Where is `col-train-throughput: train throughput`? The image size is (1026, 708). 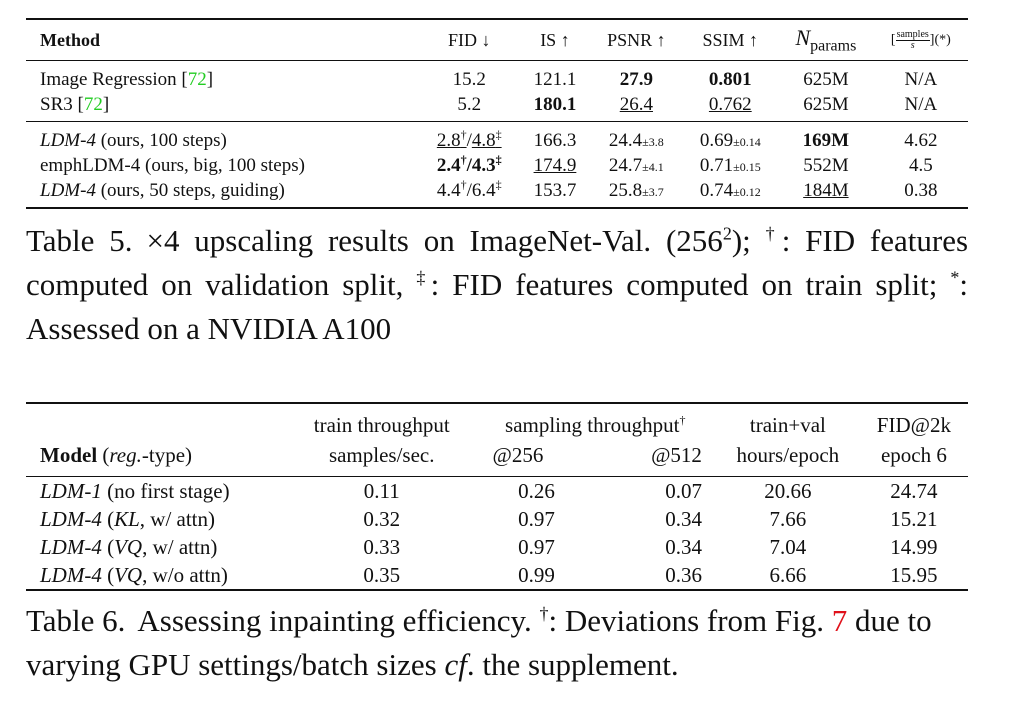
col-train-throughput: train throughput is located at coordinates (381, 424).